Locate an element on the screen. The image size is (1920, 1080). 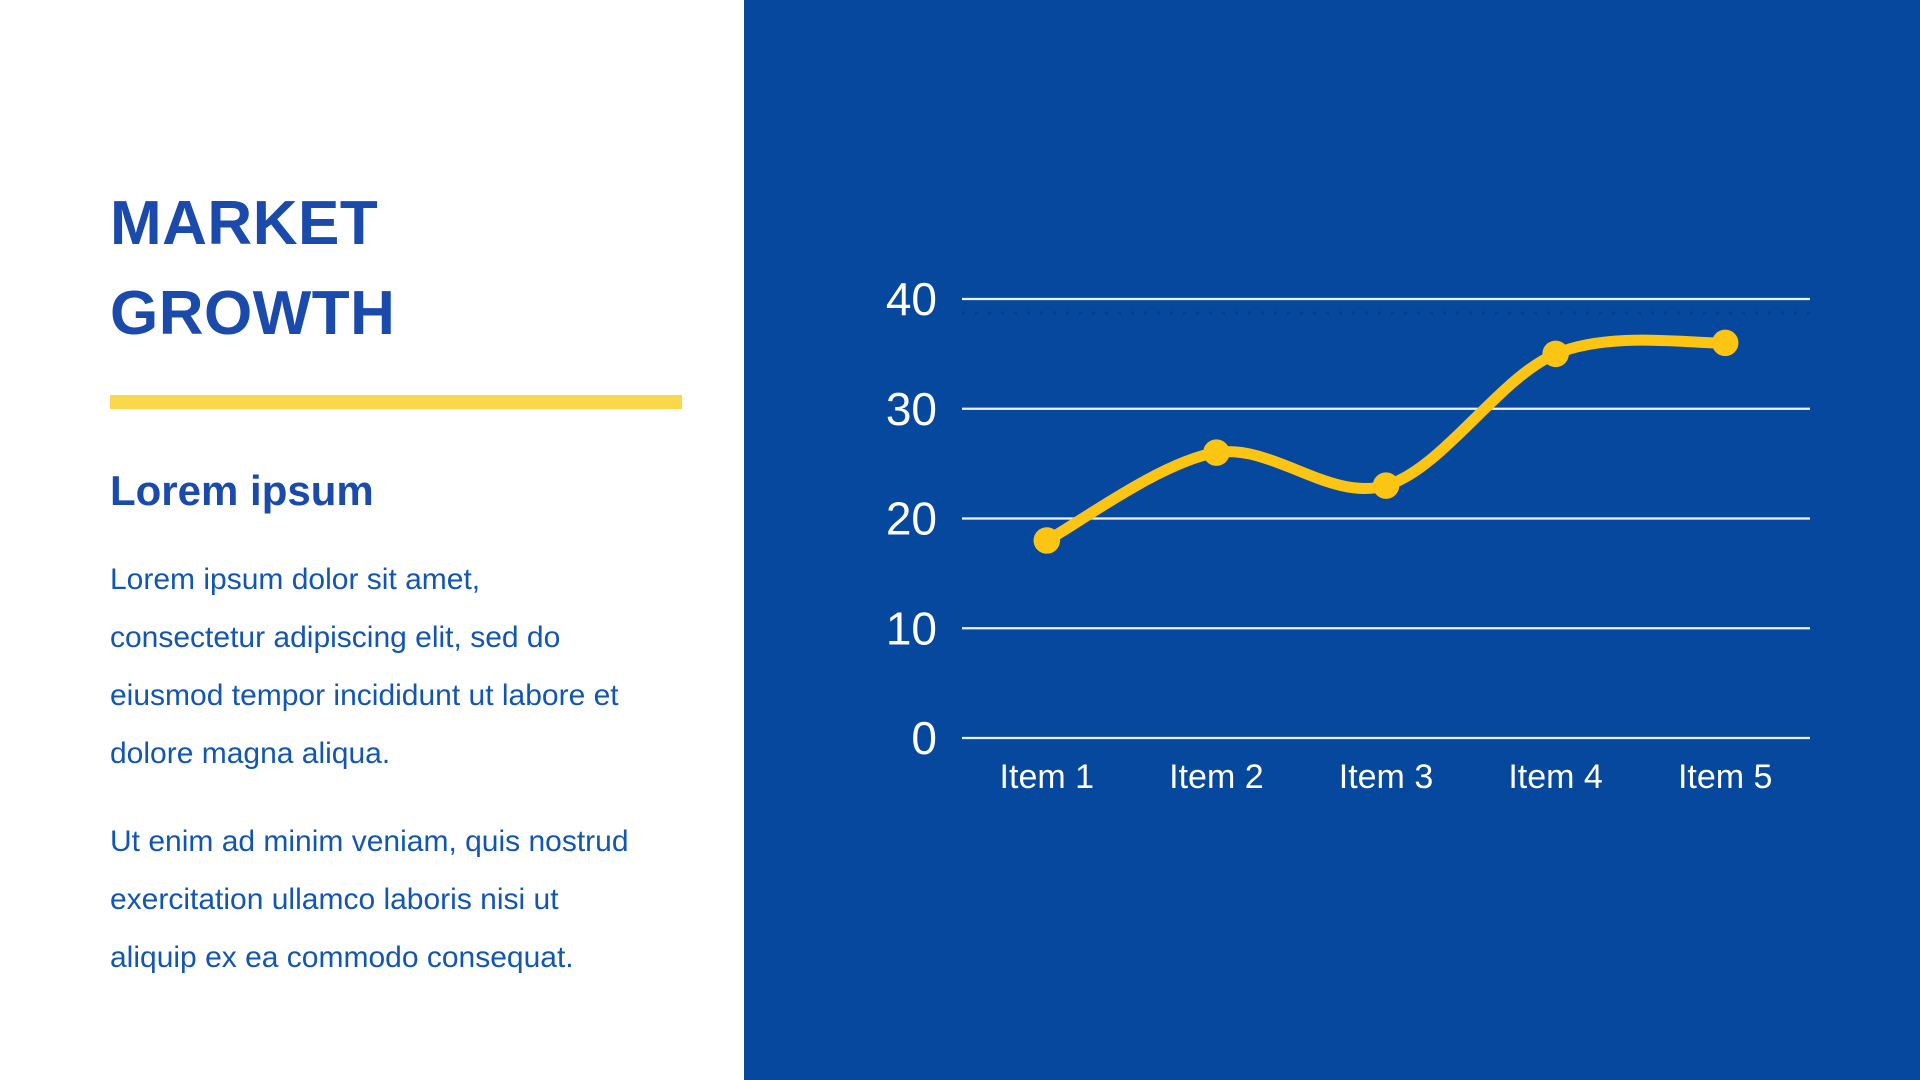
yellow-divider-bar is located at coordinates (396, 402).